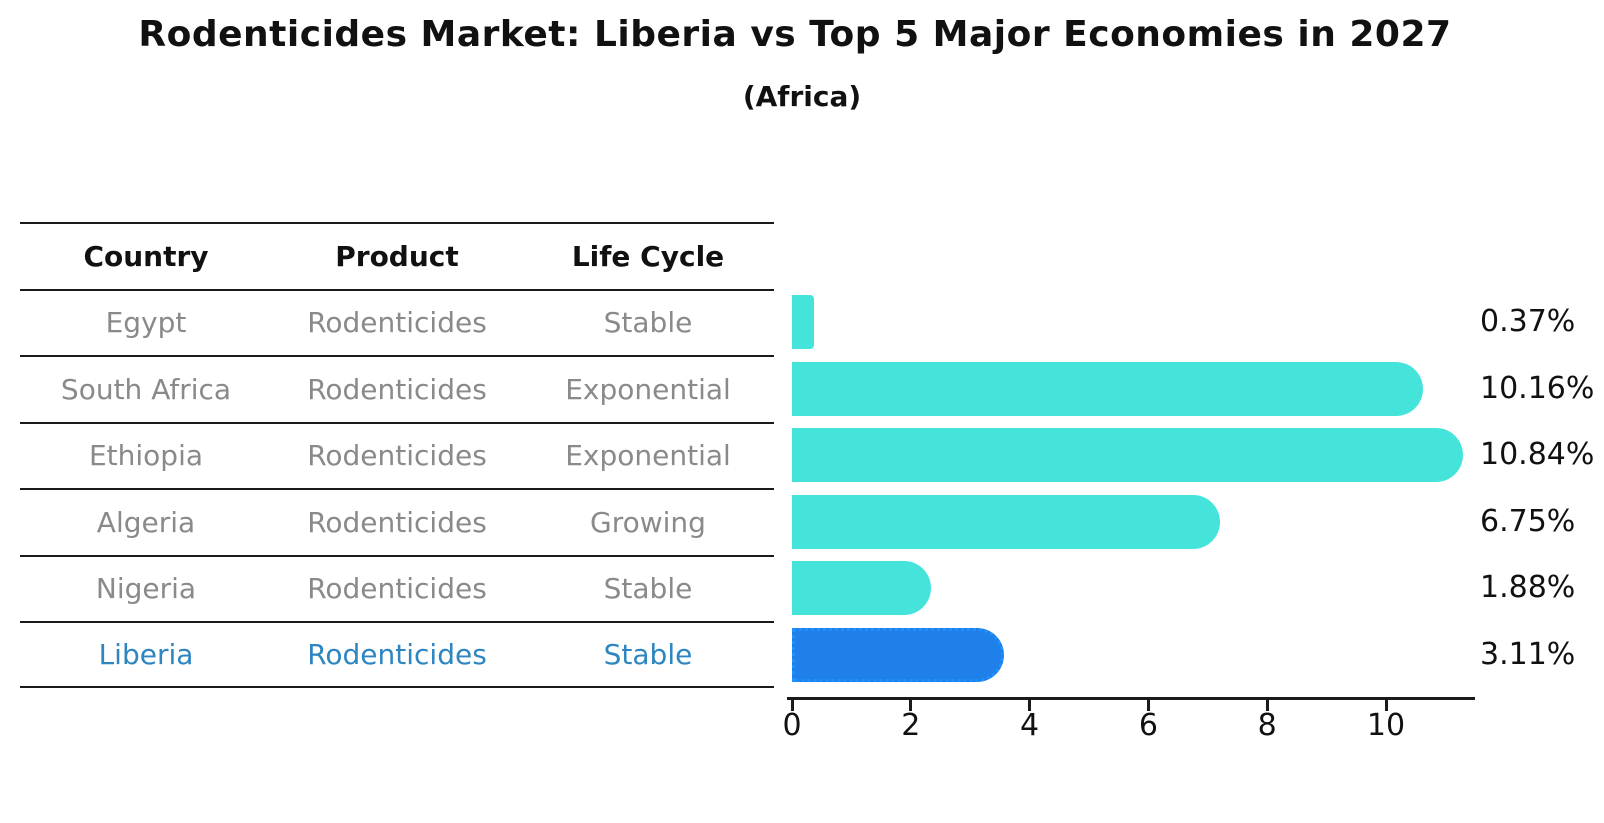 The width and height of the screenshot is (1604, 823). I want to click on cell-country: Liberia, so click(146, 654).